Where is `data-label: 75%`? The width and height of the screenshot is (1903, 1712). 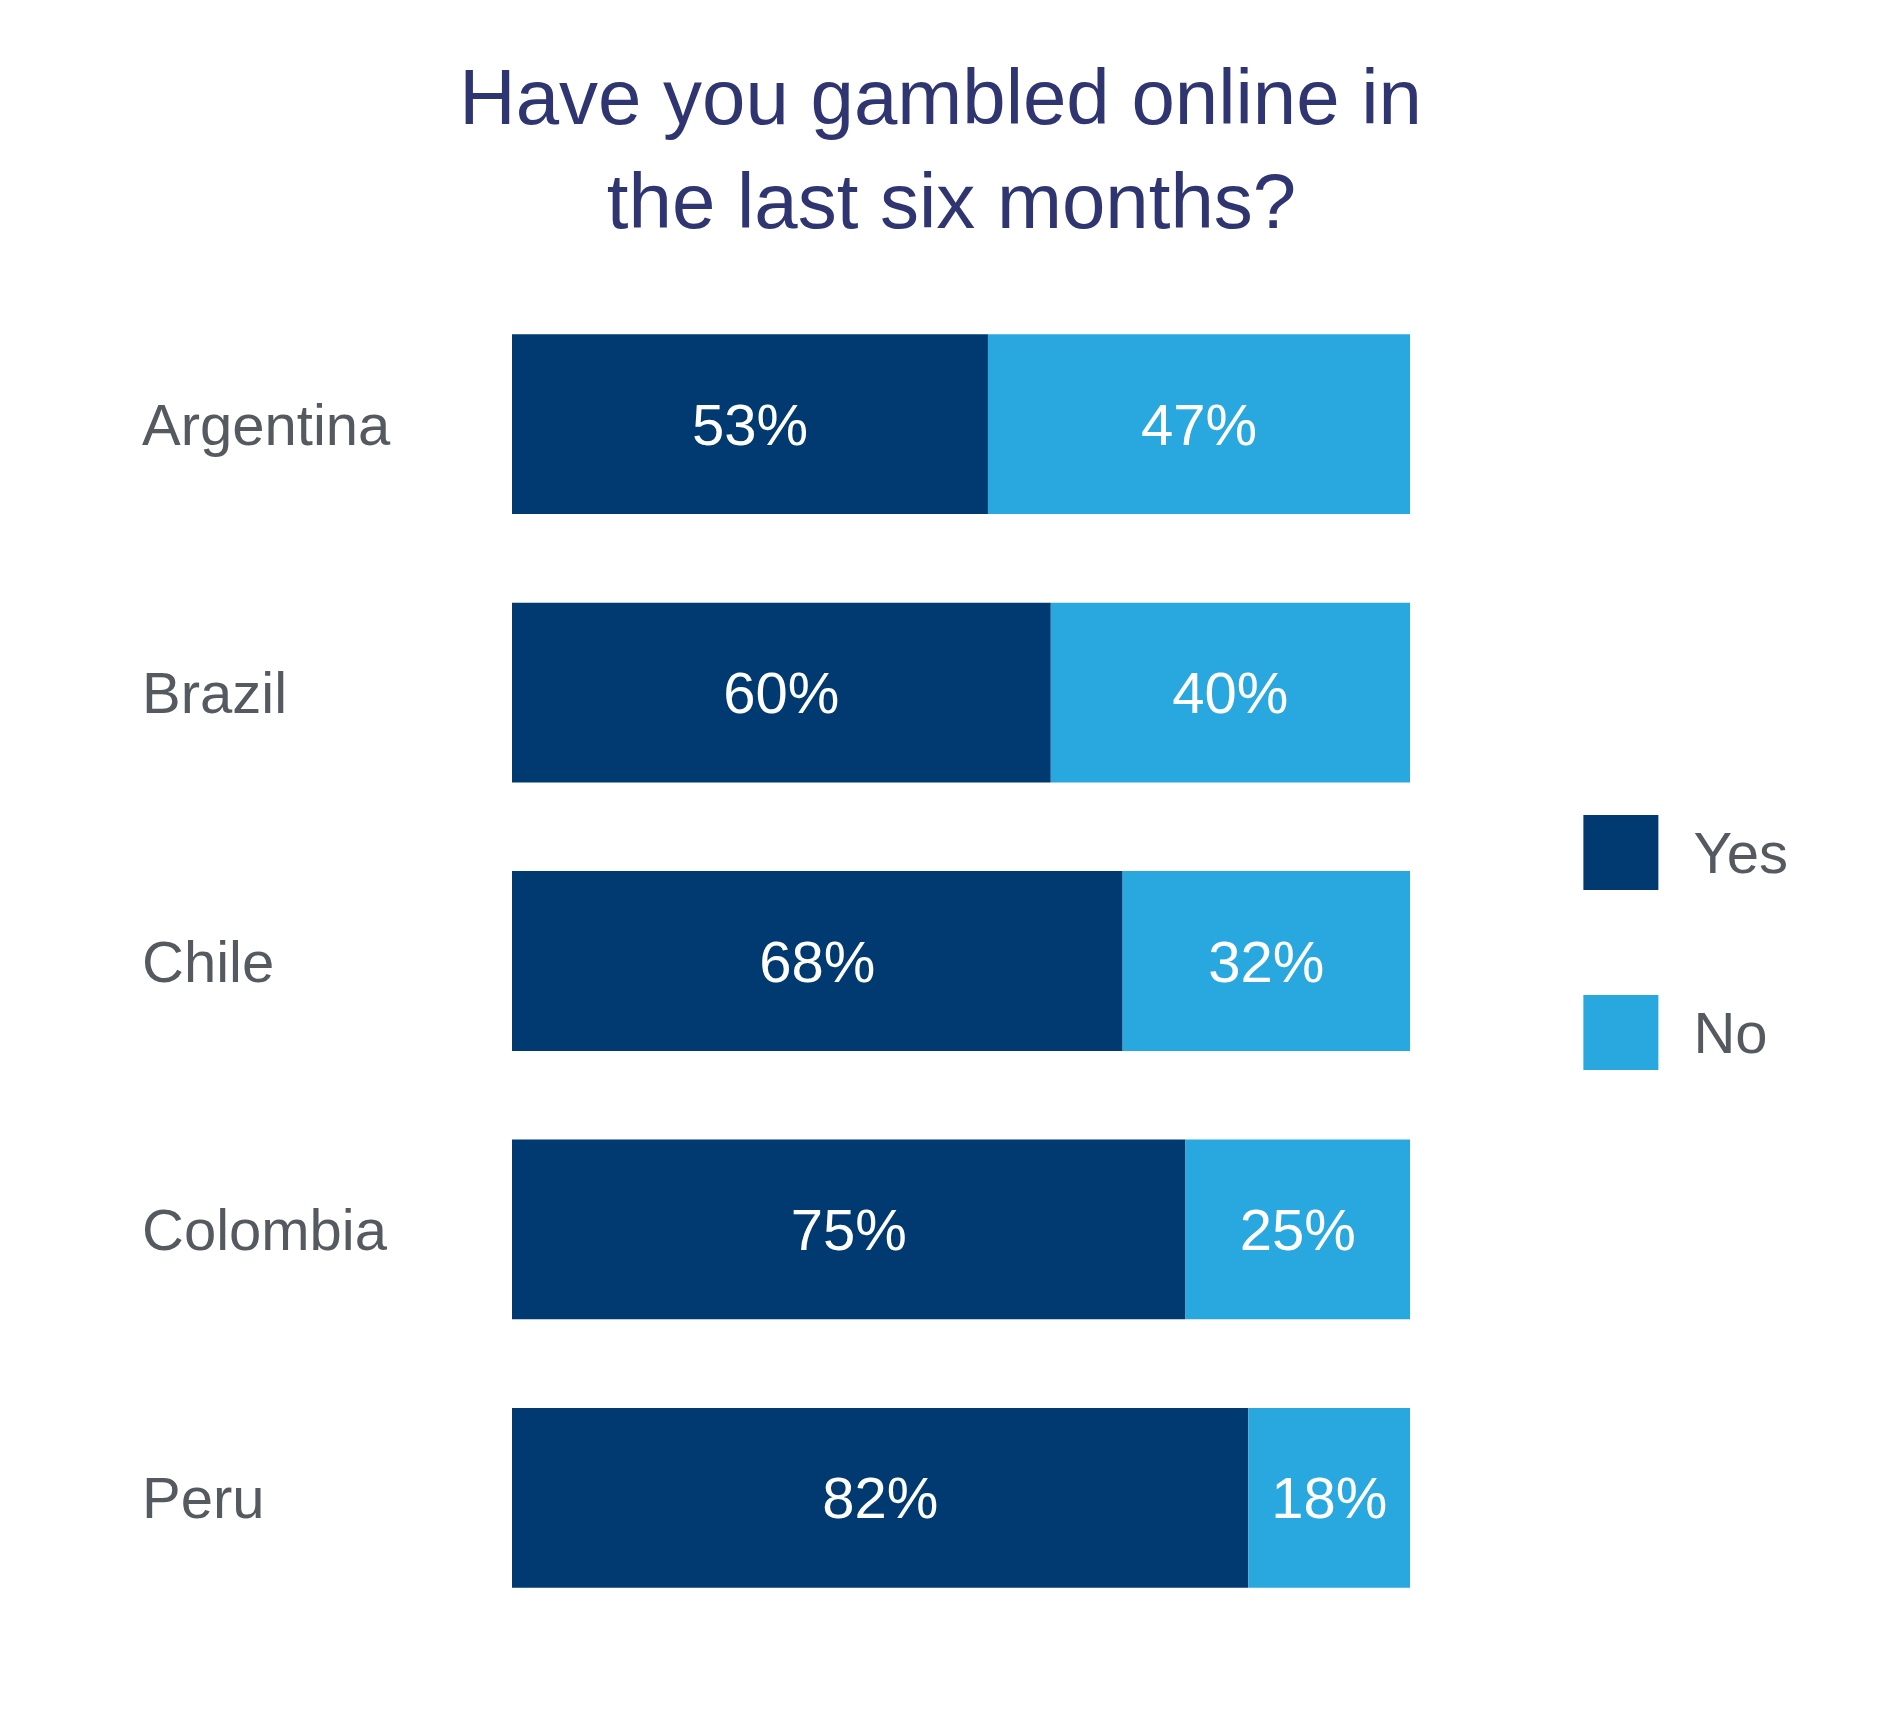
data-label: 75% is located at coordinates (848, 1229).